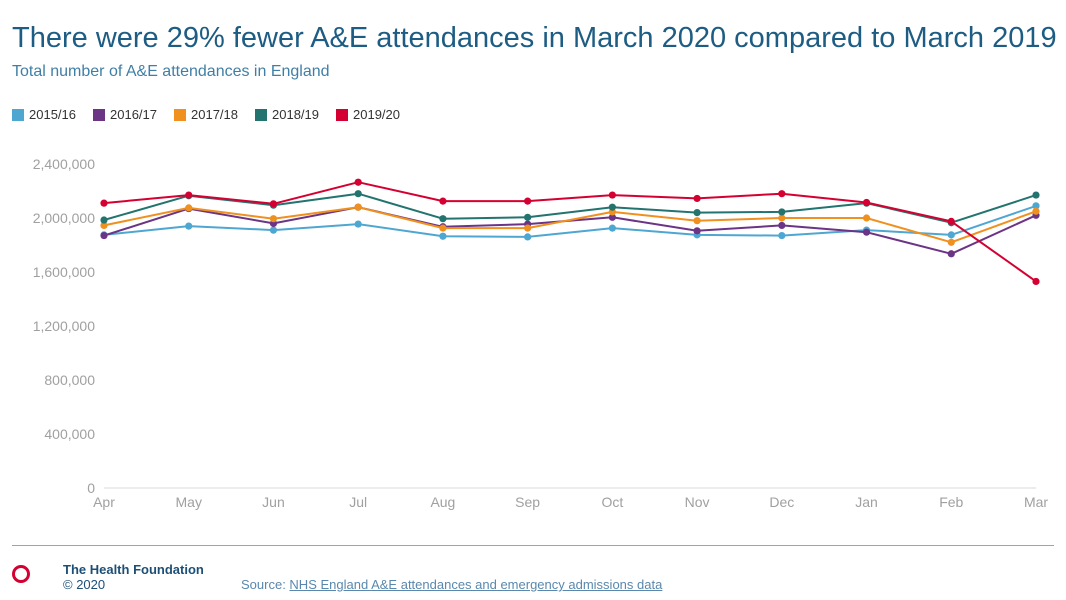 Image resolution: width=1066 pixels, height=600 pixels. What do you see at coordinates (951, 242) in the screenshot?
I see `data-point-2017-18-feb` at bounding box center [951, 242].